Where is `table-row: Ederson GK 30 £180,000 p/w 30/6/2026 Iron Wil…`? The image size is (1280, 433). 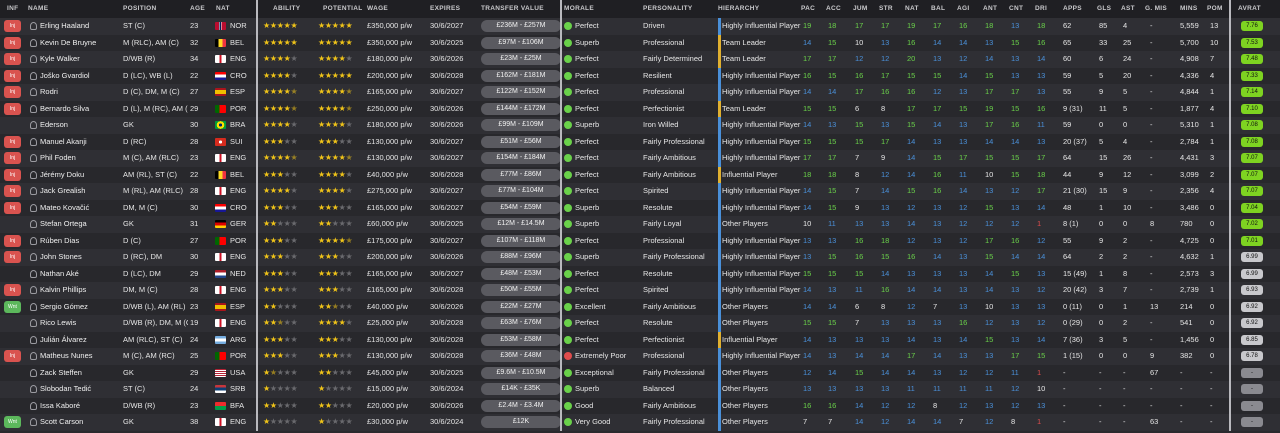 table-row: Ederson GK 30 £180,000 p/w 30/6/2026 Iron Wil… is located at coordinates (640, 125).